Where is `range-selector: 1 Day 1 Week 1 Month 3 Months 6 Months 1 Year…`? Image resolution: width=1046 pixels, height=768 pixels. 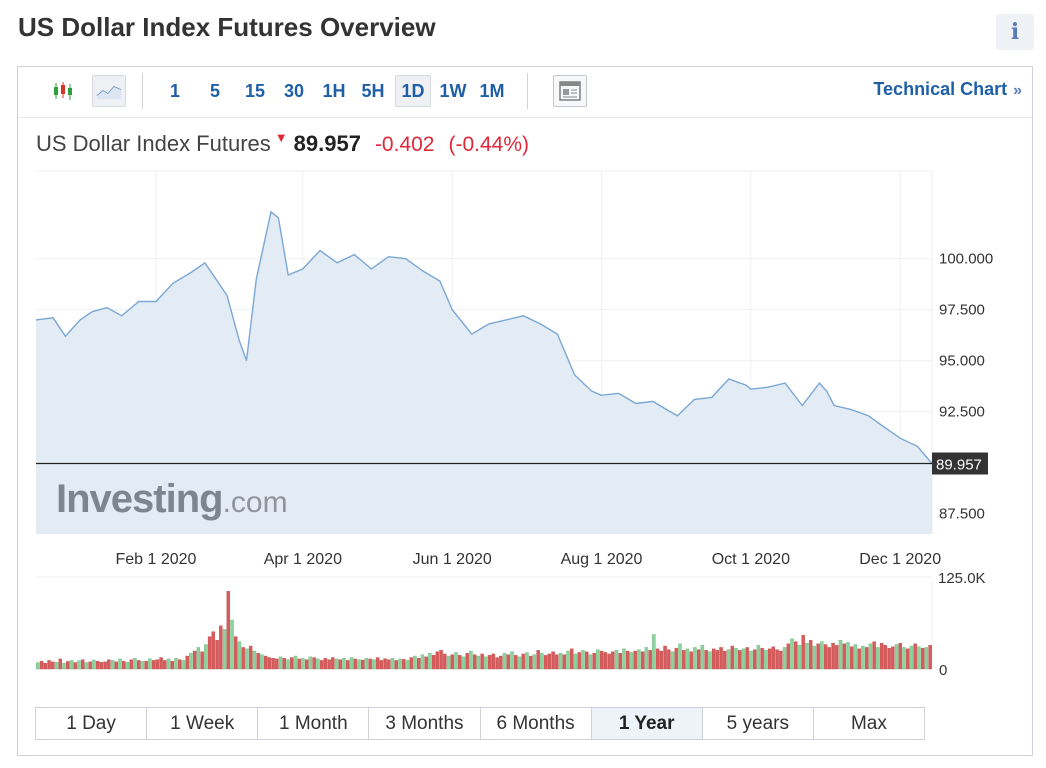 range-selector: 1 Day 1 Week 1 Month 3 Months 6 Months 1 Year… is located at coordinates (480, 723).